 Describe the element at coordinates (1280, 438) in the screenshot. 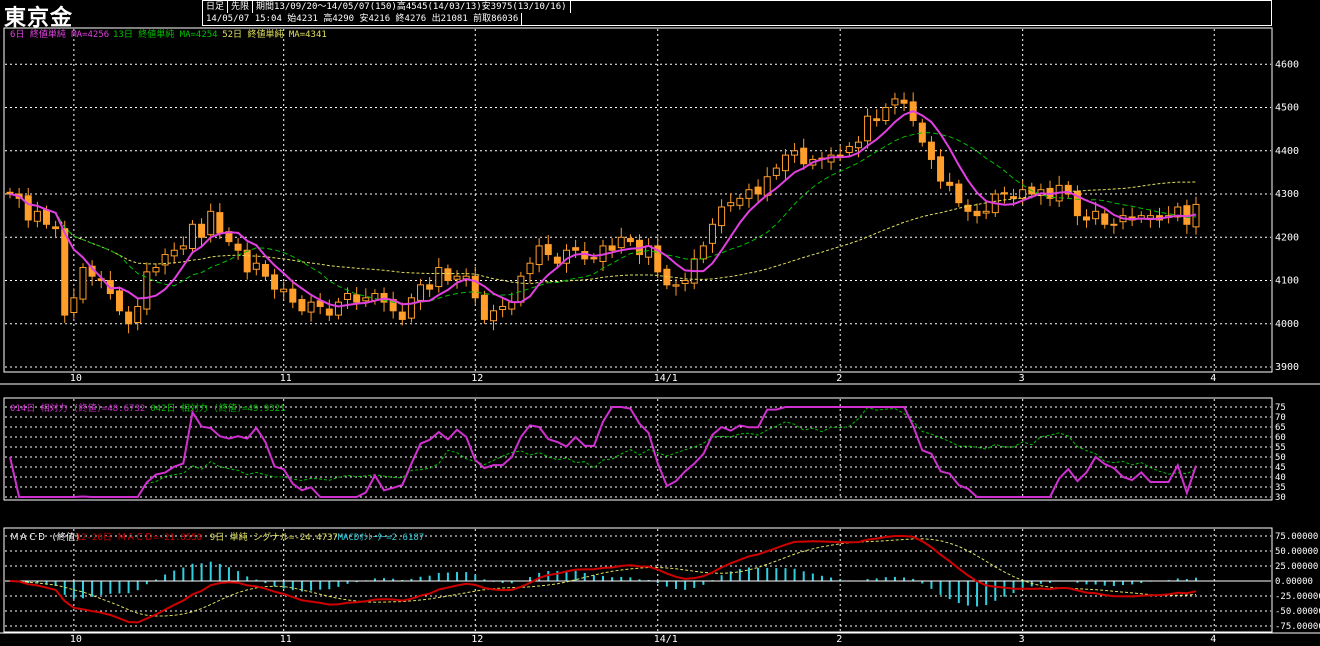

I see `rsi-y-tick: 60` at that location.